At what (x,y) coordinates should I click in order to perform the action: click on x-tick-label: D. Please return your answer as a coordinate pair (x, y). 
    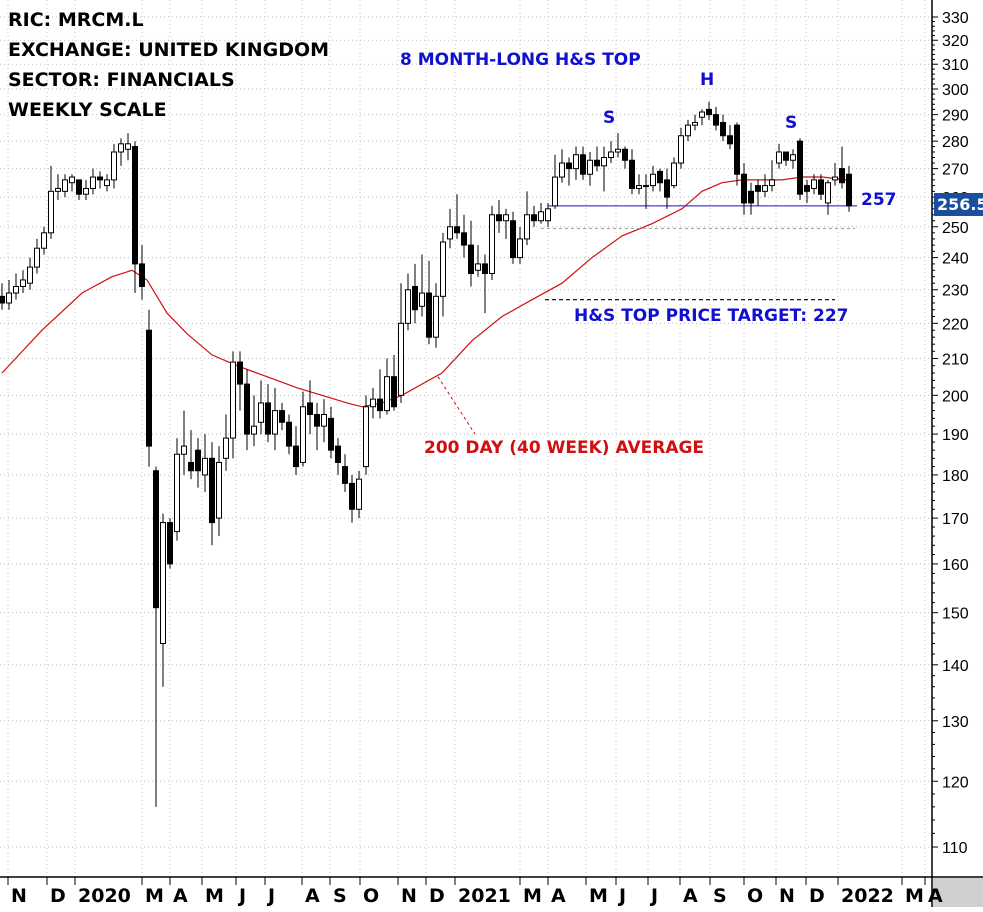
    Looking at the image, I should click on (58, 896).